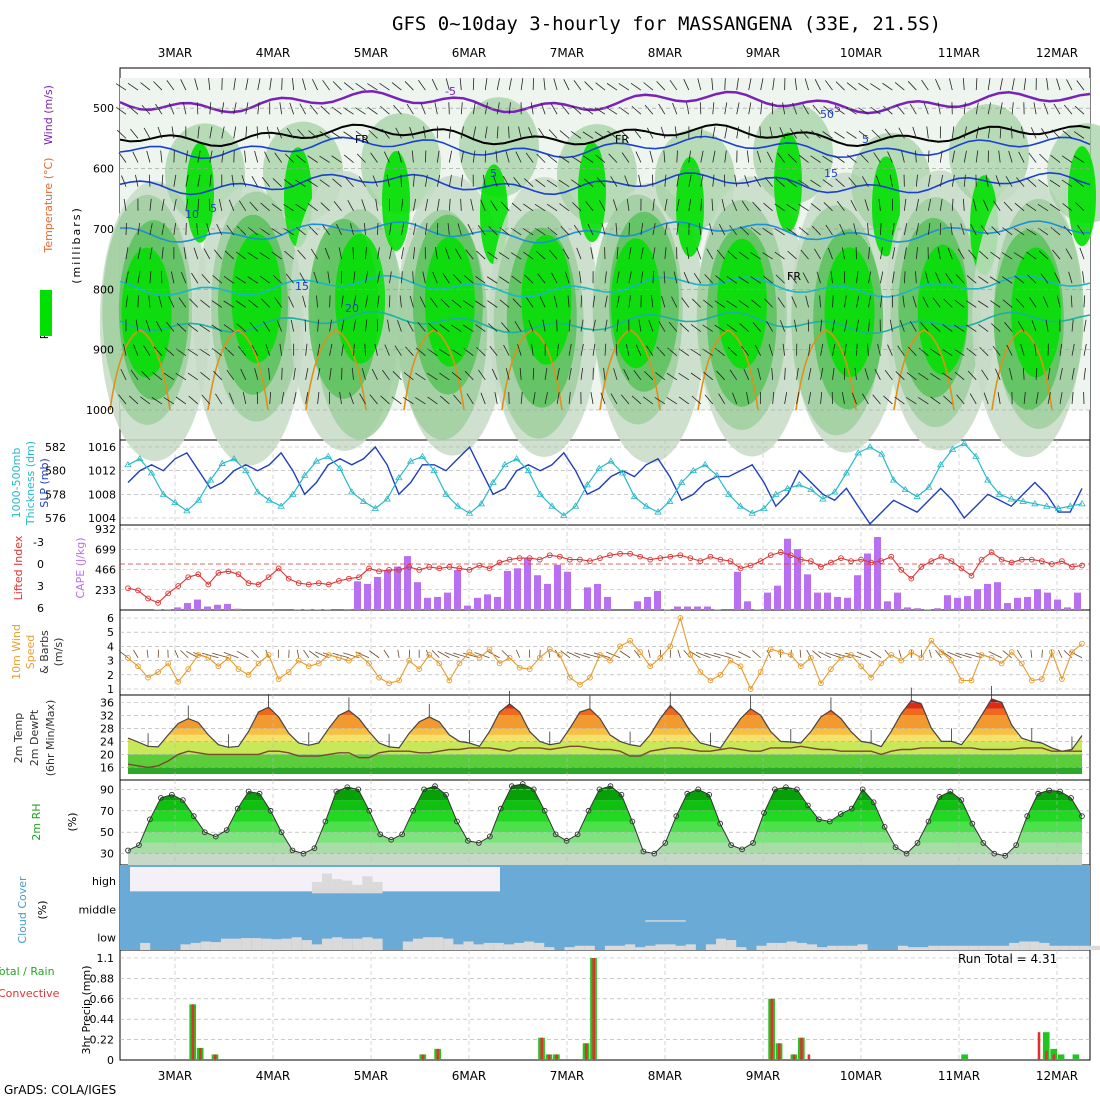 This screenshot has width=1100, height=1100. Describe the element at coordinates (55, 471) in the screenshot. I see `thickness-tick: 580` at that location.